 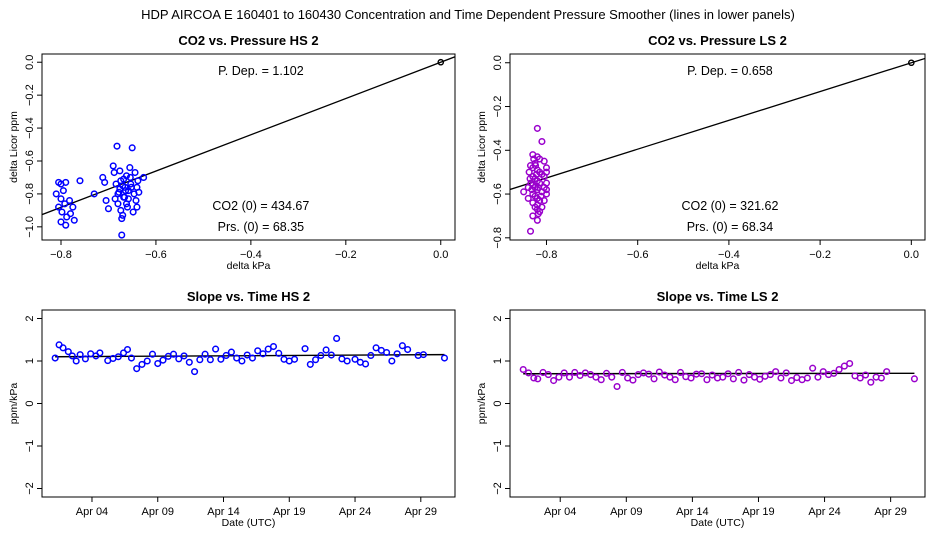 I want to click on panel-title: Slope vs. Time HS 2, so click(x=248, y=296).